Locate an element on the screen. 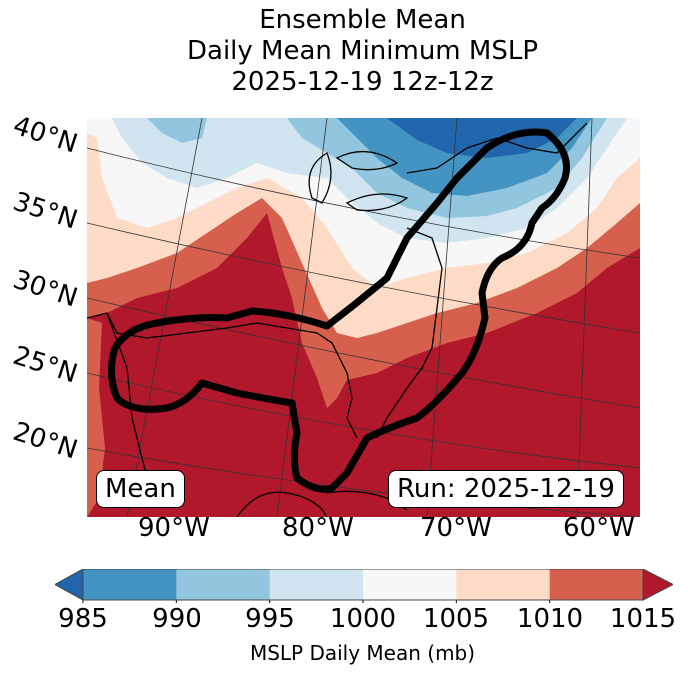 The height and width of the screenshot is (674, 688). colorbar-tick-1000: 1000 is located at coordinates (363, 619).